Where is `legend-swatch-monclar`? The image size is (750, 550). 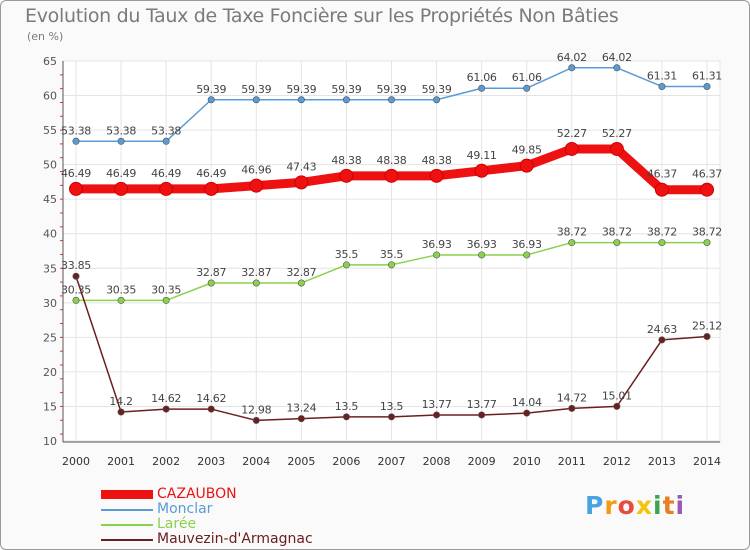
legend-swatch-monclar is located at coordinates (127, 509).